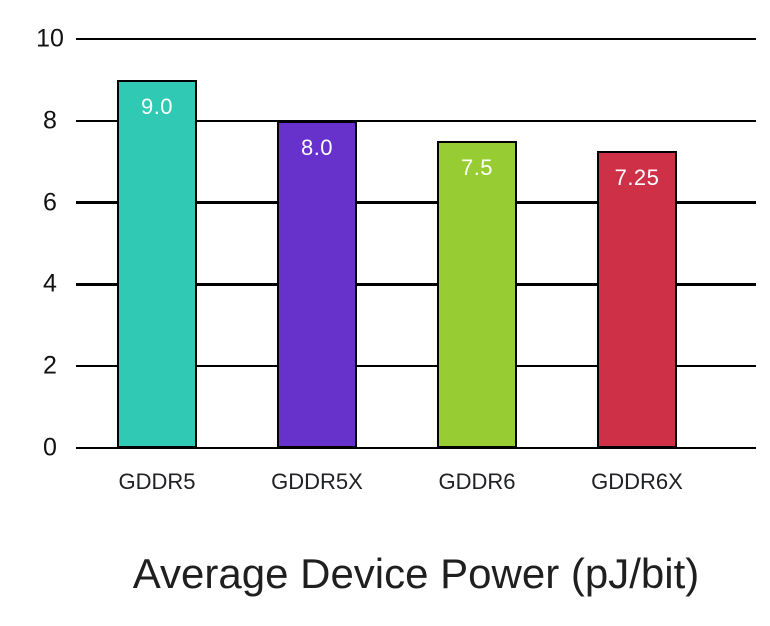 Image resolution: width=770 pixels, height=626 pixels. Describe the element at coordinates (157, 481) in the screenshot. I see `x-axis-label-gddr5: GDDR5` at that location.